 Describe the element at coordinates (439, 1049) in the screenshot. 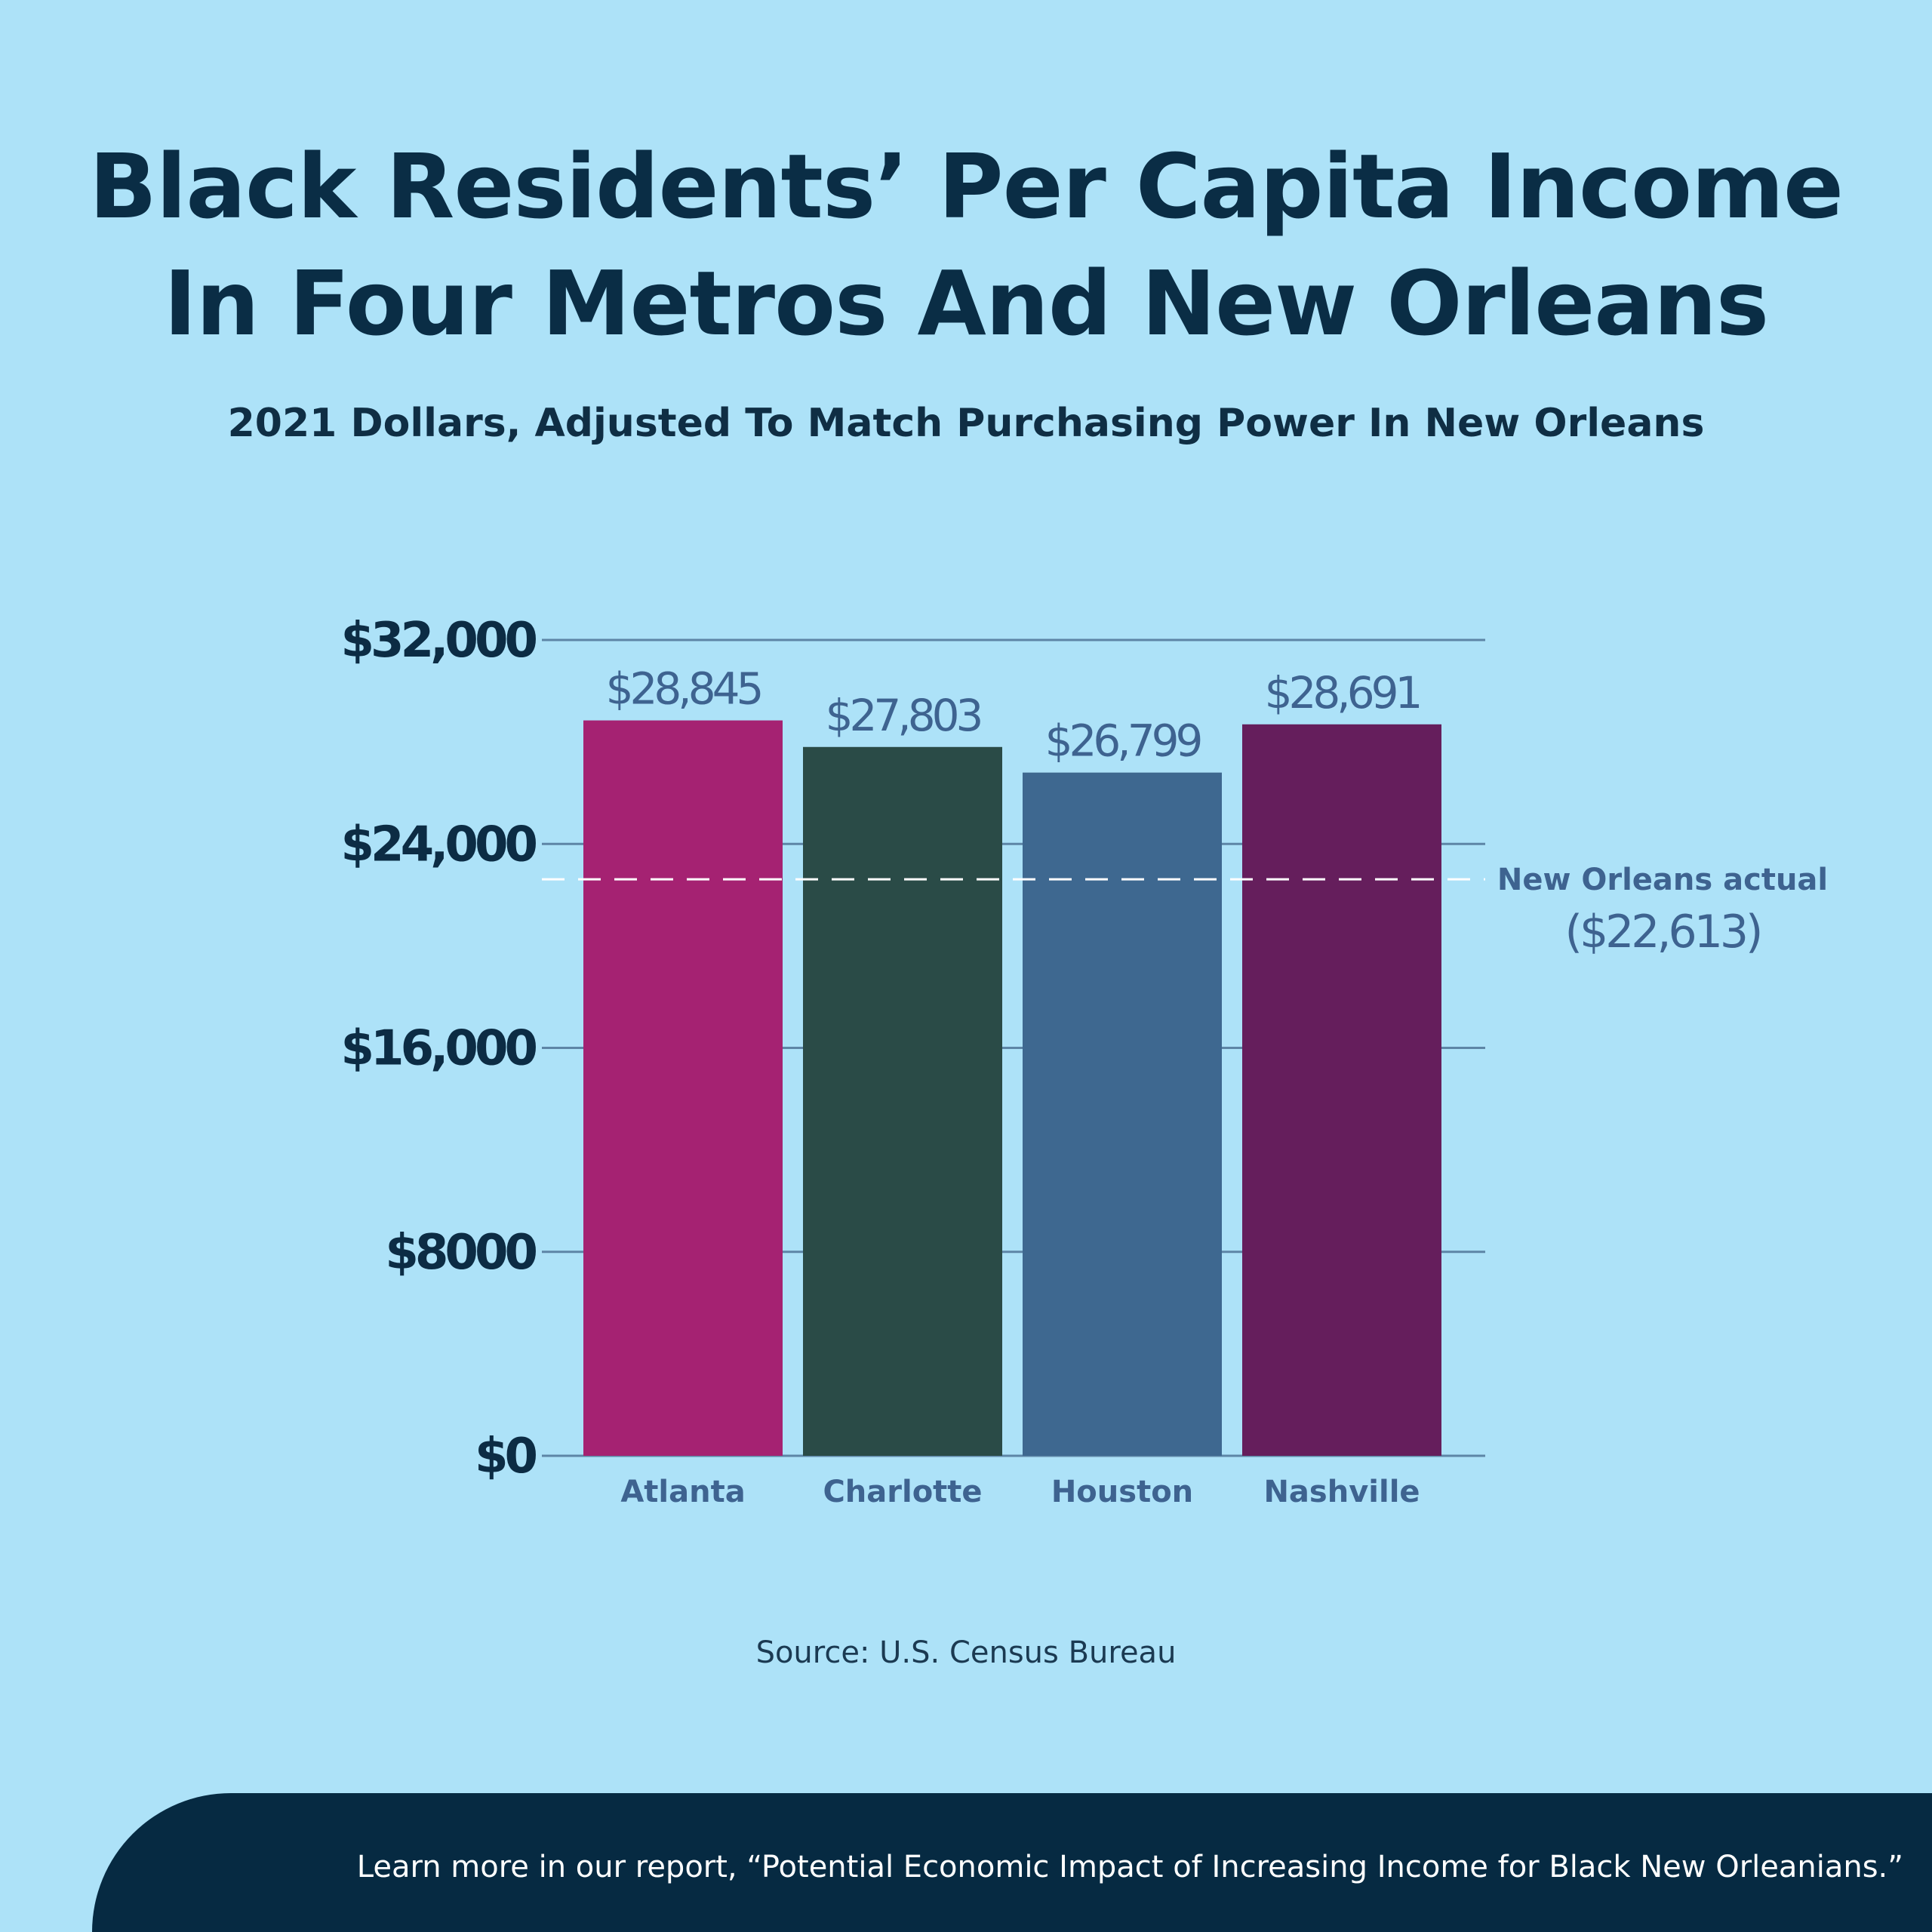

I see `y-tick-label: $16,000` at that location.